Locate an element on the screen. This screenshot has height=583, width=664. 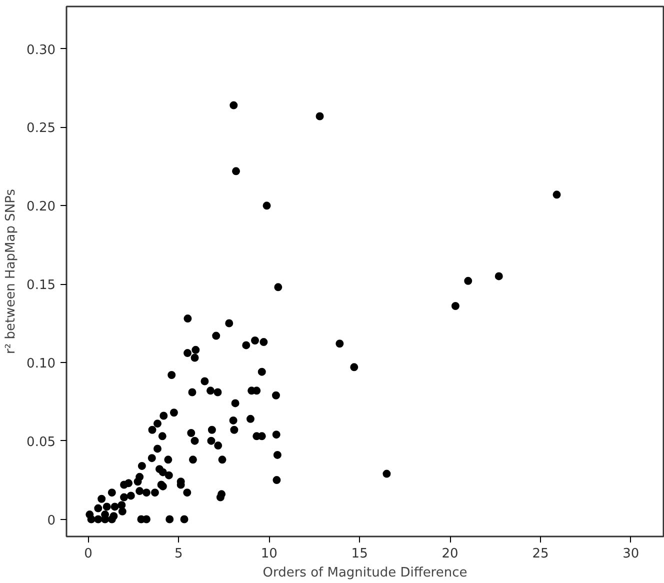
y-axis-title: r² between HapMap SNPs is located at coordinates (11, 271).